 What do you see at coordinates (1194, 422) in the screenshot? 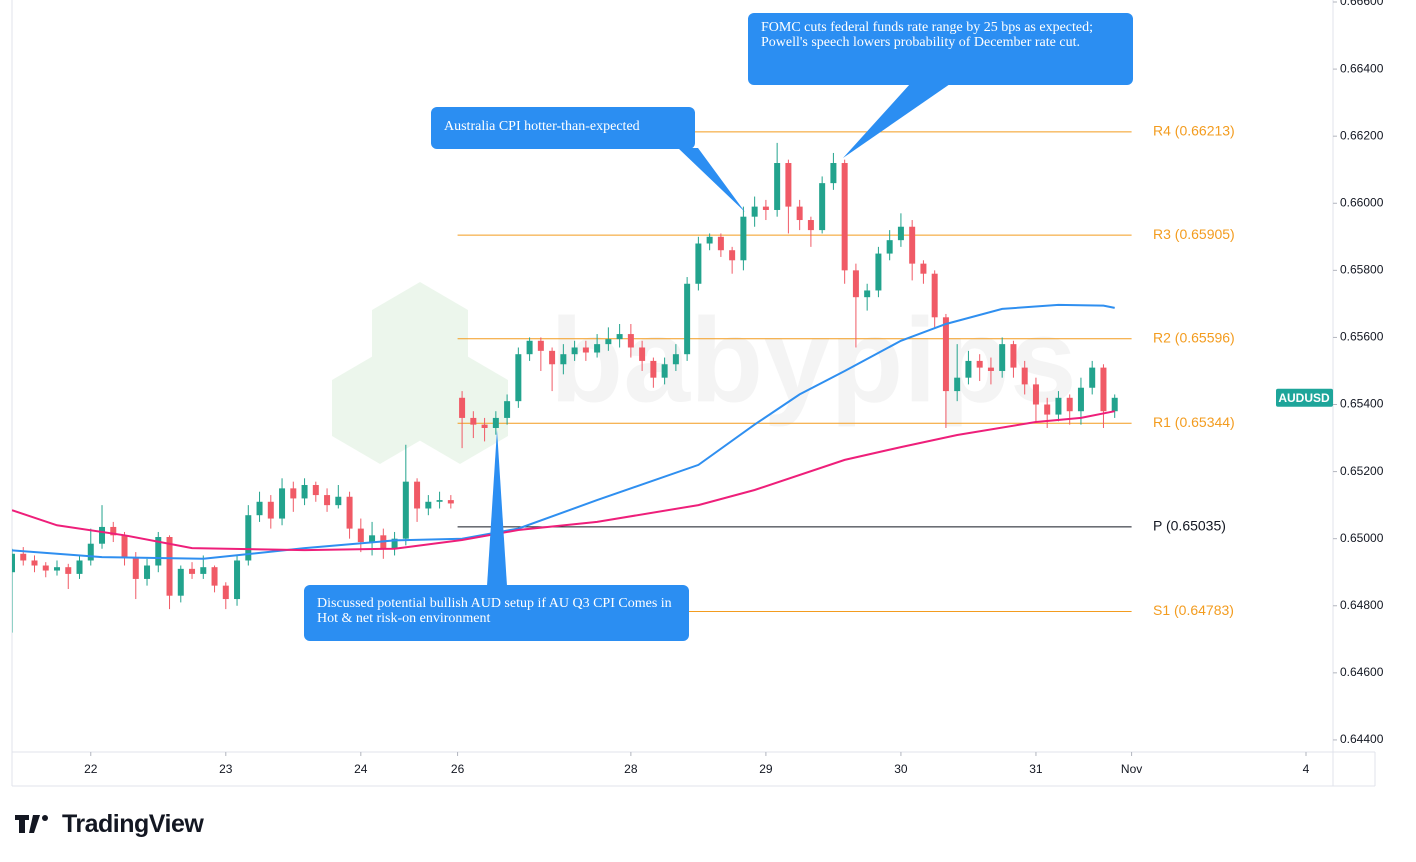
I see `pivot-label: R1 (0.65344)` at bounding box center [1194, 422].